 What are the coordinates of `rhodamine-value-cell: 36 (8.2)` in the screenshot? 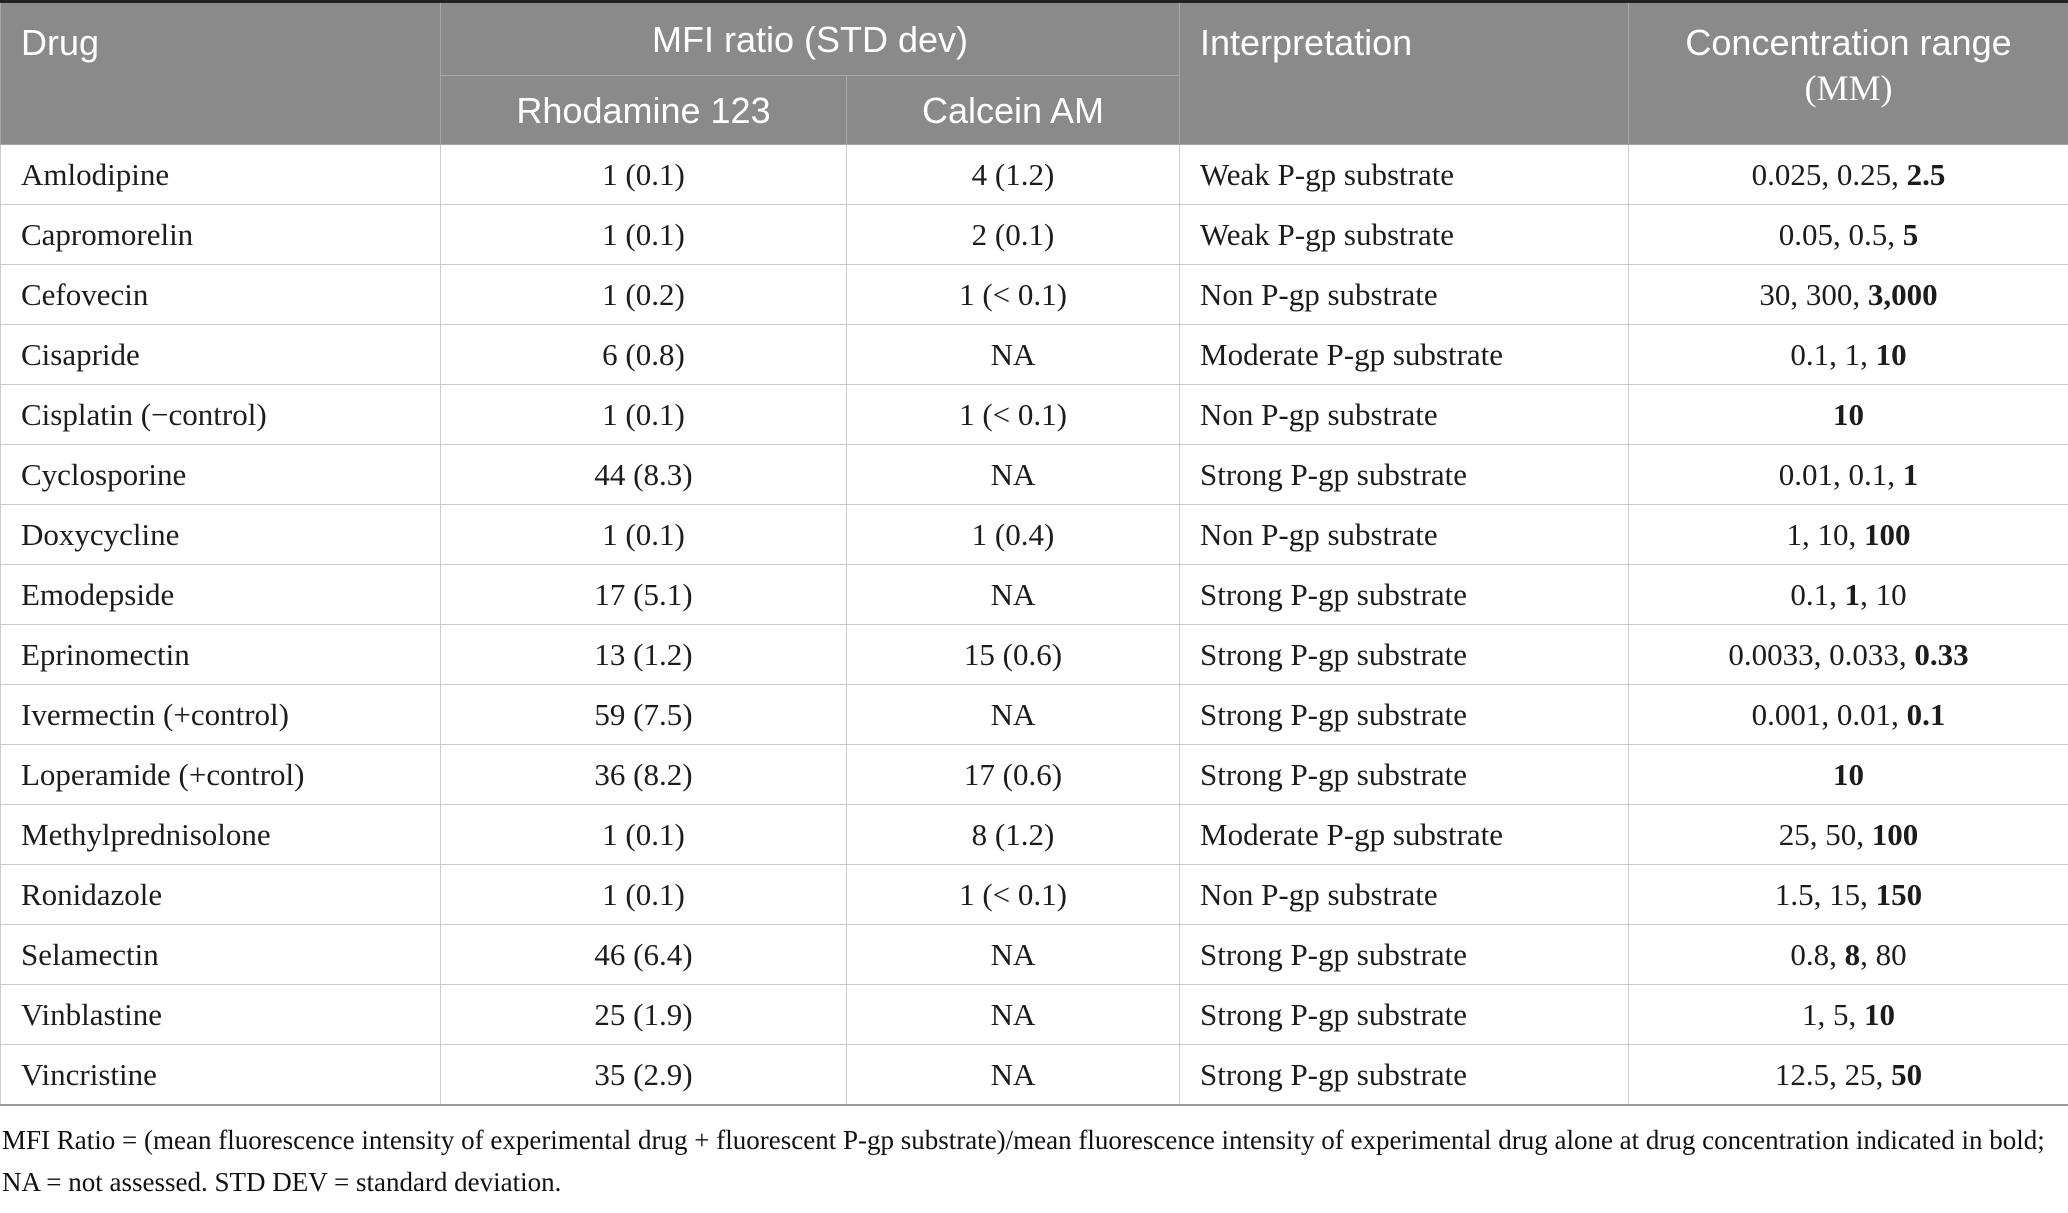 It's located at (643, 774).